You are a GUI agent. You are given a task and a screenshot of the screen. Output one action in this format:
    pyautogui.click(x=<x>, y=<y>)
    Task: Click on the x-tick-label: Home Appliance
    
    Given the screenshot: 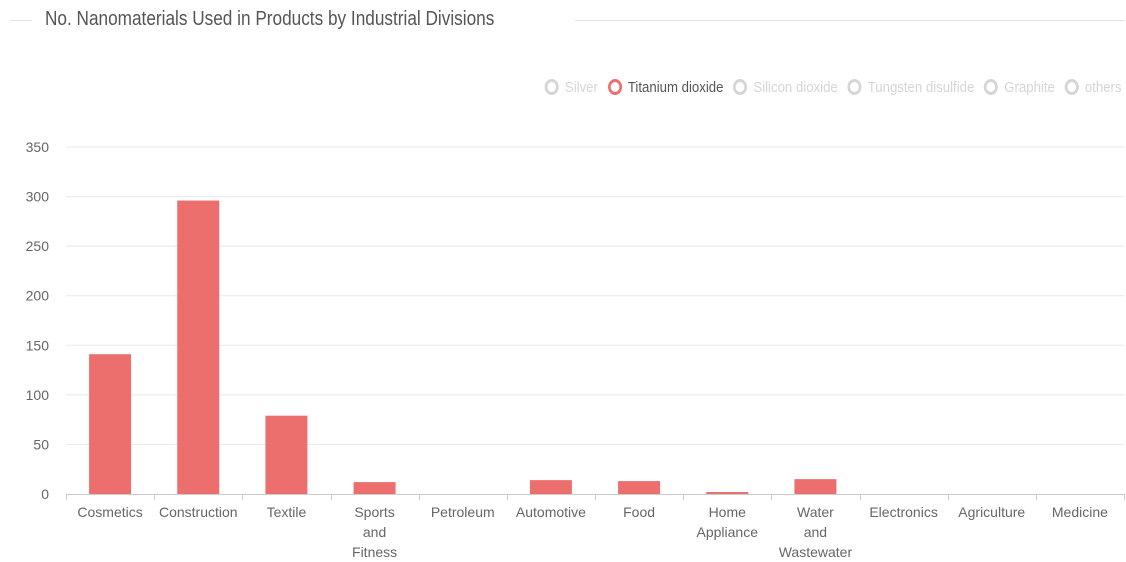 What is the action you would take?
    pyautogui.click(x=728, y=522)
    